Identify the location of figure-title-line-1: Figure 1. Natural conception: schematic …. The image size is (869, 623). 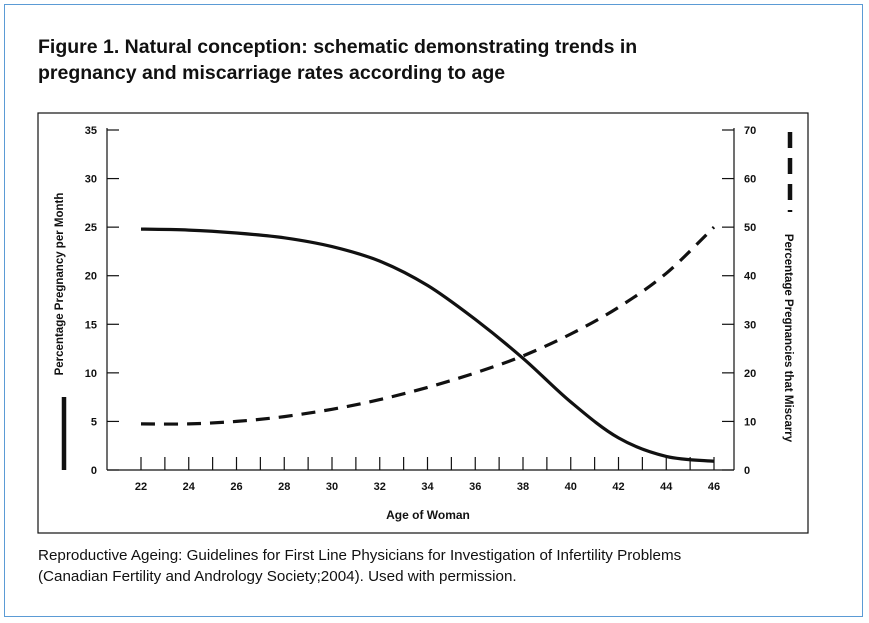
(338, 47).